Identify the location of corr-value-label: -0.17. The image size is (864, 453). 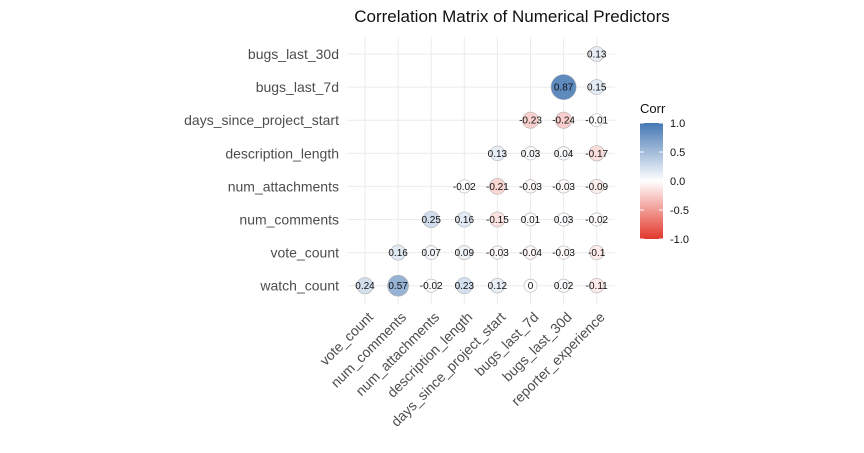
(596, 154).